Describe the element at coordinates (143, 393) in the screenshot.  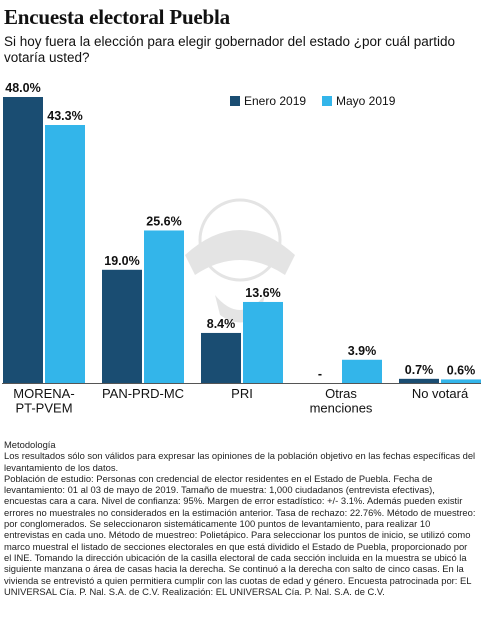
I see `category-label-1: PAN-PRD-MC` at that location.